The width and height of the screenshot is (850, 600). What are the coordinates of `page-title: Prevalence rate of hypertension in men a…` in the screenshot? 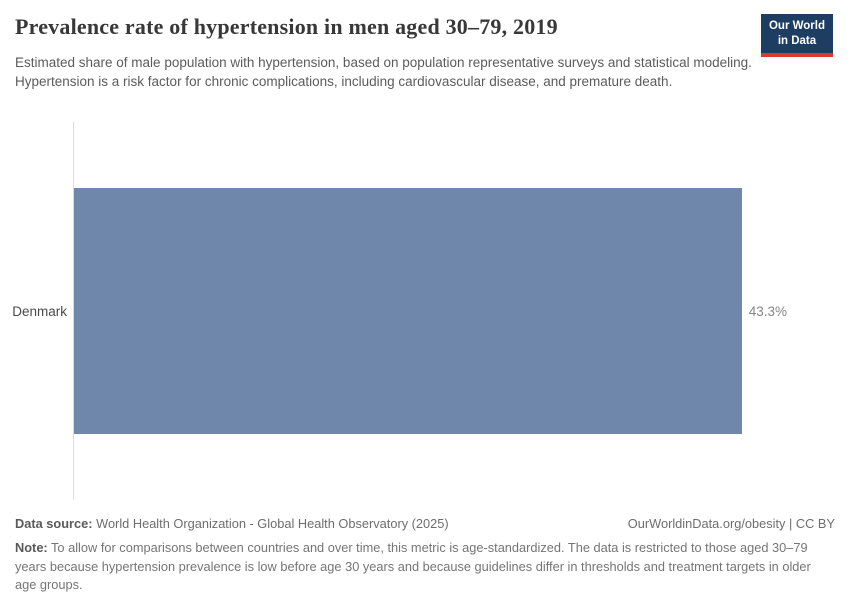 It's located at (286, 26).